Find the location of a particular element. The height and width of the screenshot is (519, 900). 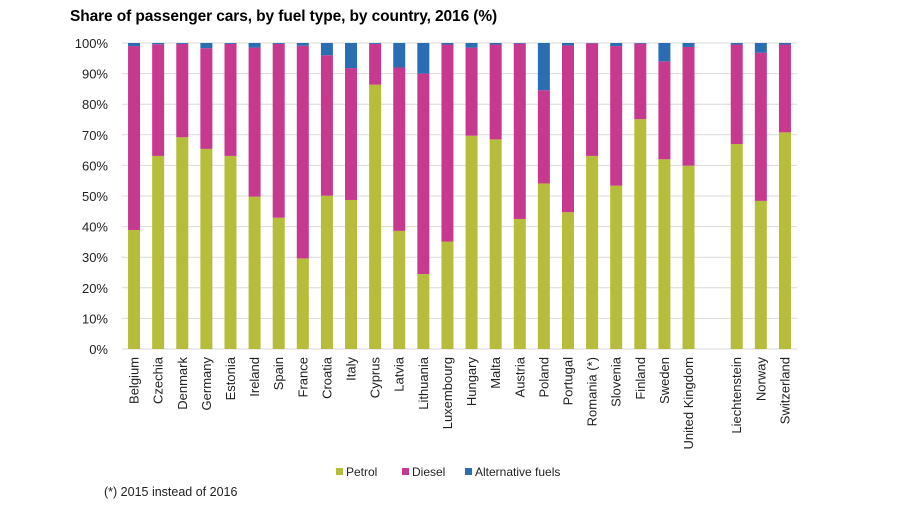

x-tick-label: Portugal is located at coordinates (567, 381).